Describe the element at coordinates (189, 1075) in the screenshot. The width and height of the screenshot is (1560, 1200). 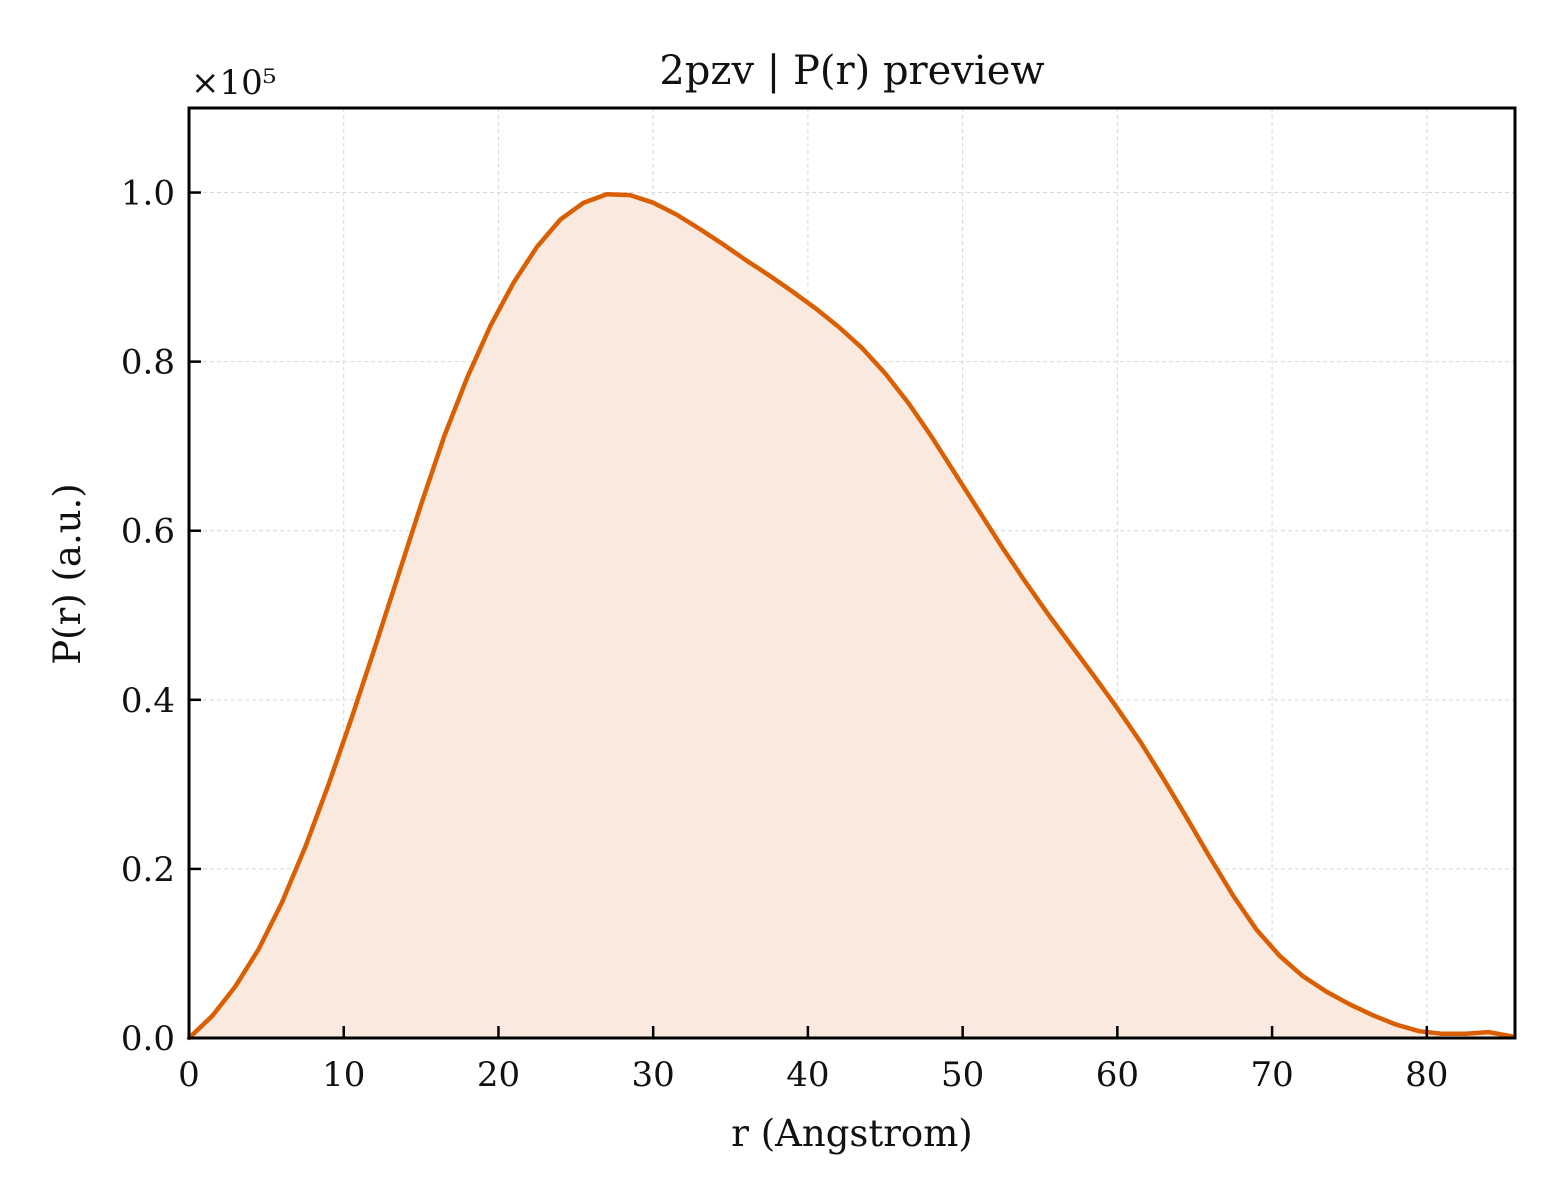
I see `x-tick-label: 0` at that location.